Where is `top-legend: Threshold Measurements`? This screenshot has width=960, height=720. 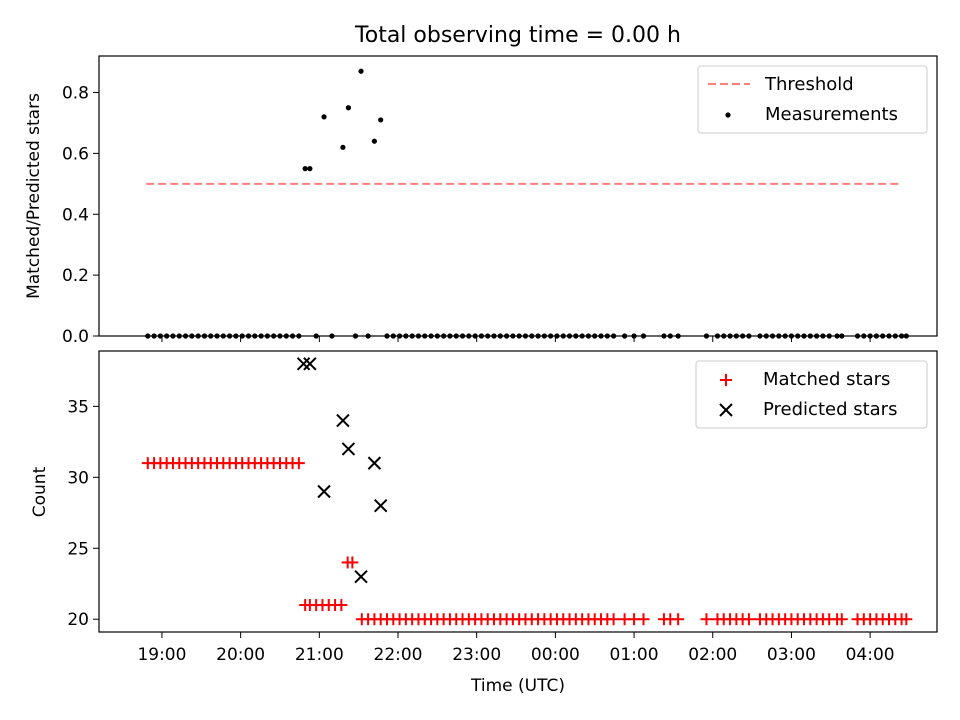
top-legend: Threshold Measurements is located at coordinates (812, 99).